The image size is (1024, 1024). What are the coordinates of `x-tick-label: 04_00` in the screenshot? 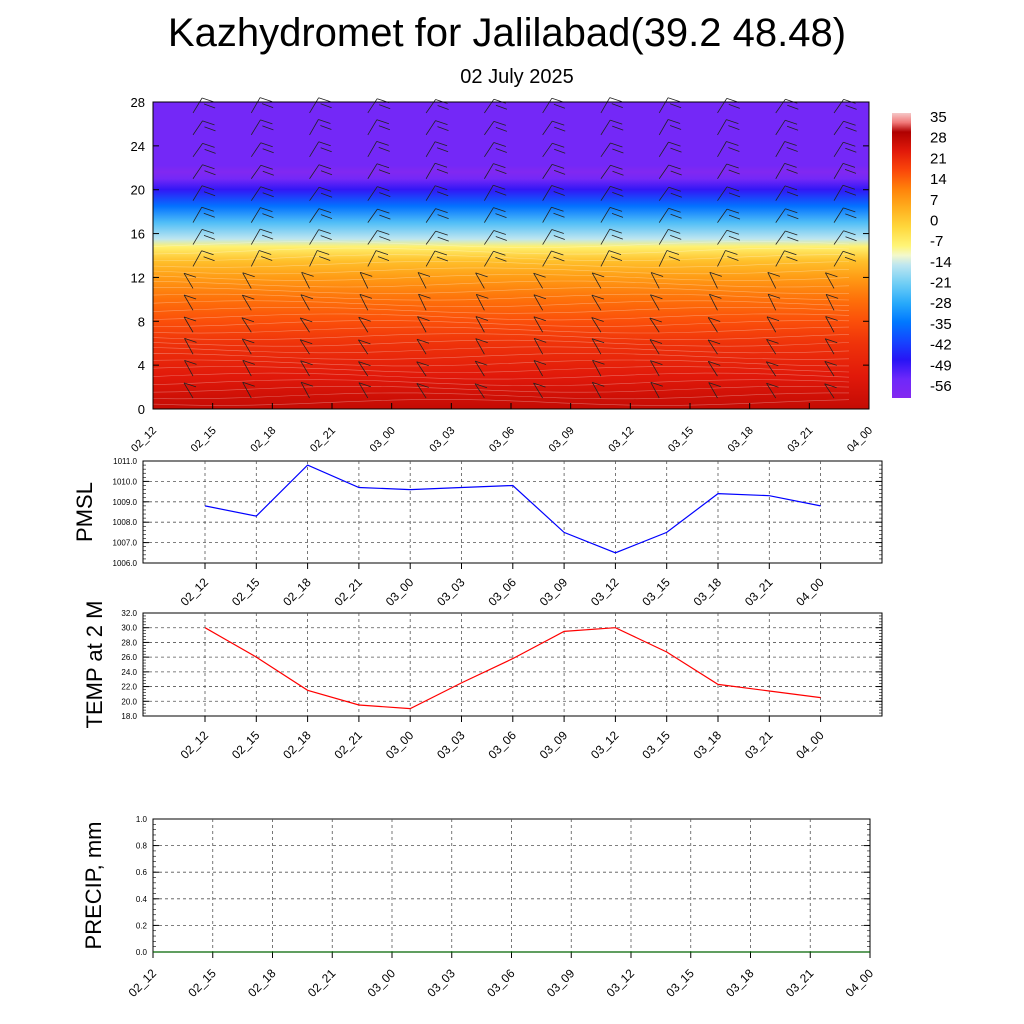 It's located at (860, 440).